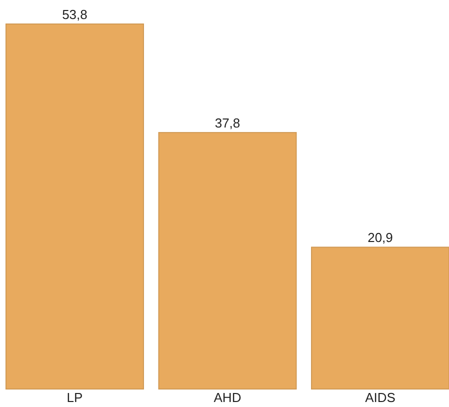 The height and width of the screenshot is (407, 449). I want to click on data-label: 53,8, so click(75, 14).